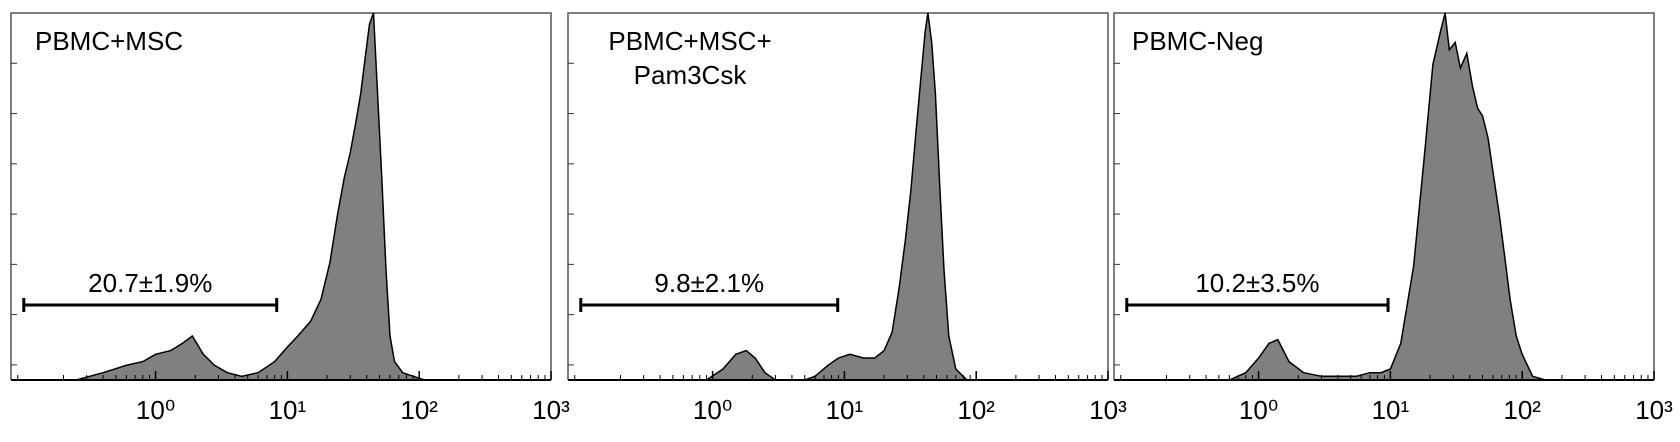 The image size is (1680, 442). What do you see at coordinates (1197, 41) in the screenshot?
I see `panel-title: PBMC-Neg` at bounding box center [1197, 41].